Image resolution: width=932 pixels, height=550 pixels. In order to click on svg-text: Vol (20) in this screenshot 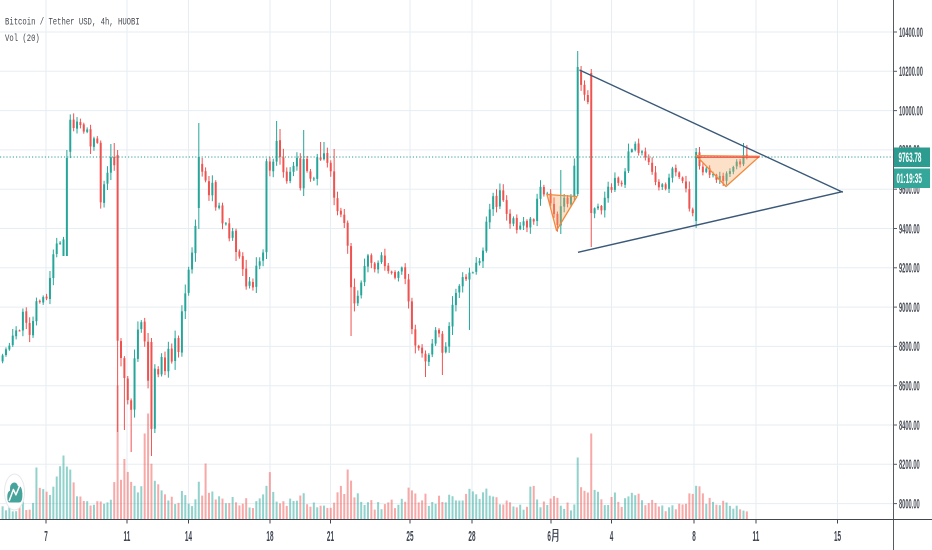, I will do `click(22, 37)`.